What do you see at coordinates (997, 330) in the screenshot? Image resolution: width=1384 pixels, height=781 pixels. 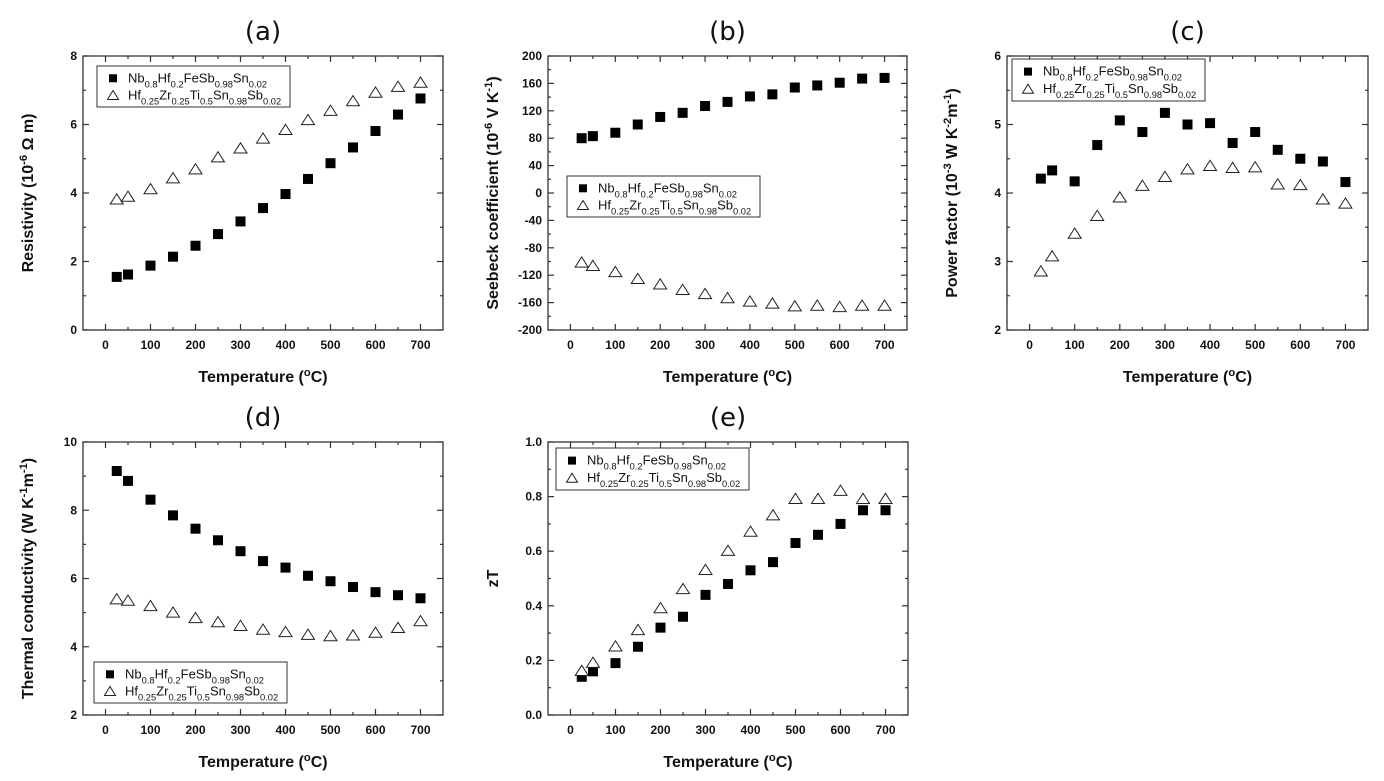 I see `y-tick-label: 2` at bounding box center [997, 330].